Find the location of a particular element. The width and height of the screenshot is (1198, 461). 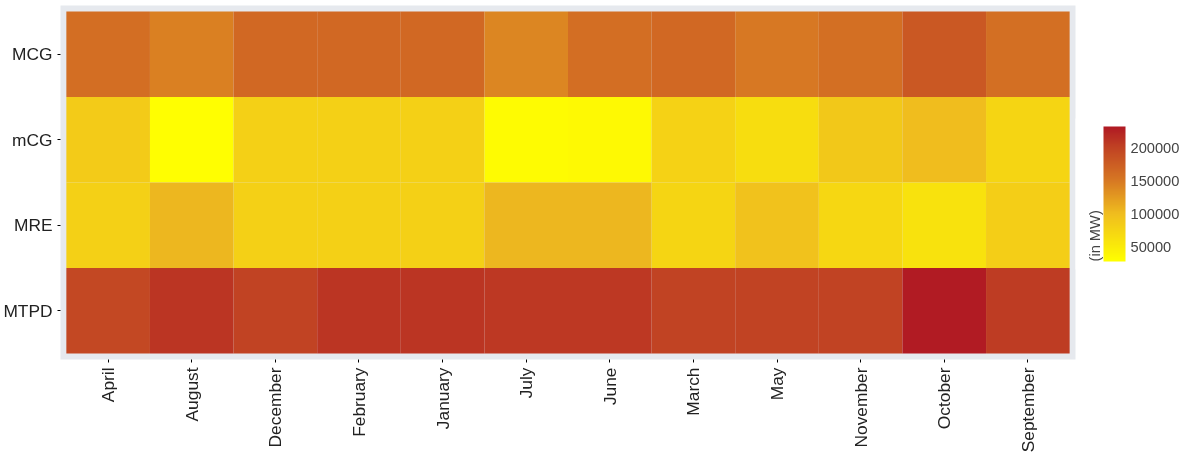

color-bar-title: (in MW) is located at coordinates (1094, 236).